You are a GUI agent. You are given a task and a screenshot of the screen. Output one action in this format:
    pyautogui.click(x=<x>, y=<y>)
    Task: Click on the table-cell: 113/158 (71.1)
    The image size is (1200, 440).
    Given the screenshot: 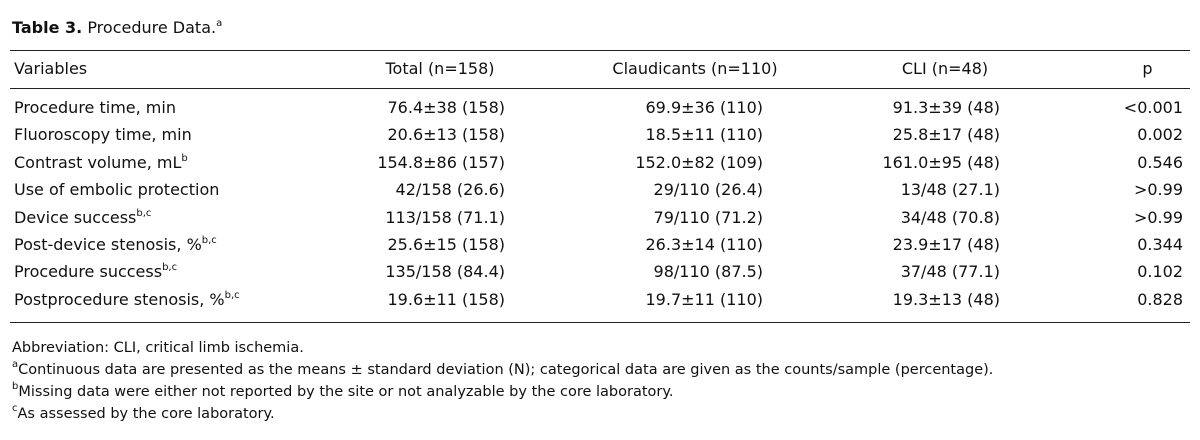 What is the action you would take?
    pyautogui.click(x=445, y=217)
    